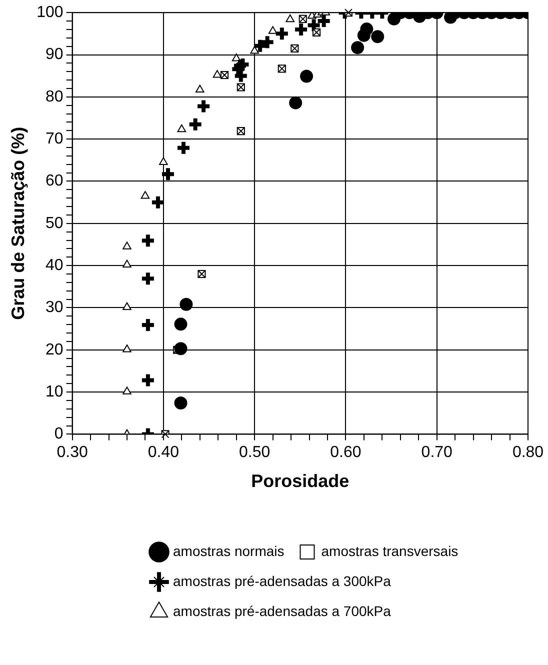 The width and height of the screenshot is (548, 665). I want to click on x-tick-label: 0.30, so click(72, 453).